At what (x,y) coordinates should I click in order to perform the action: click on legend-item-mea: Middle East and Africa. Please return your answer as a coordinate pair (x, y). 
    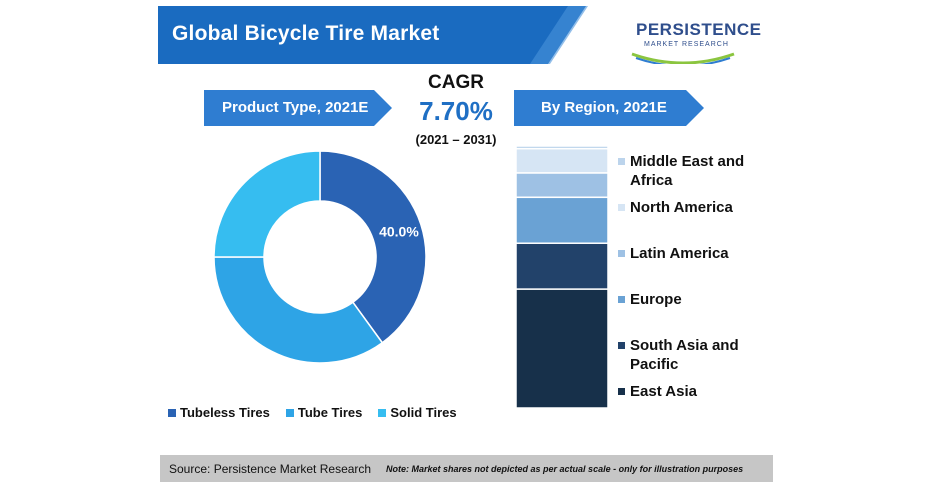
    Looking at the image, I should click on (694, 171).